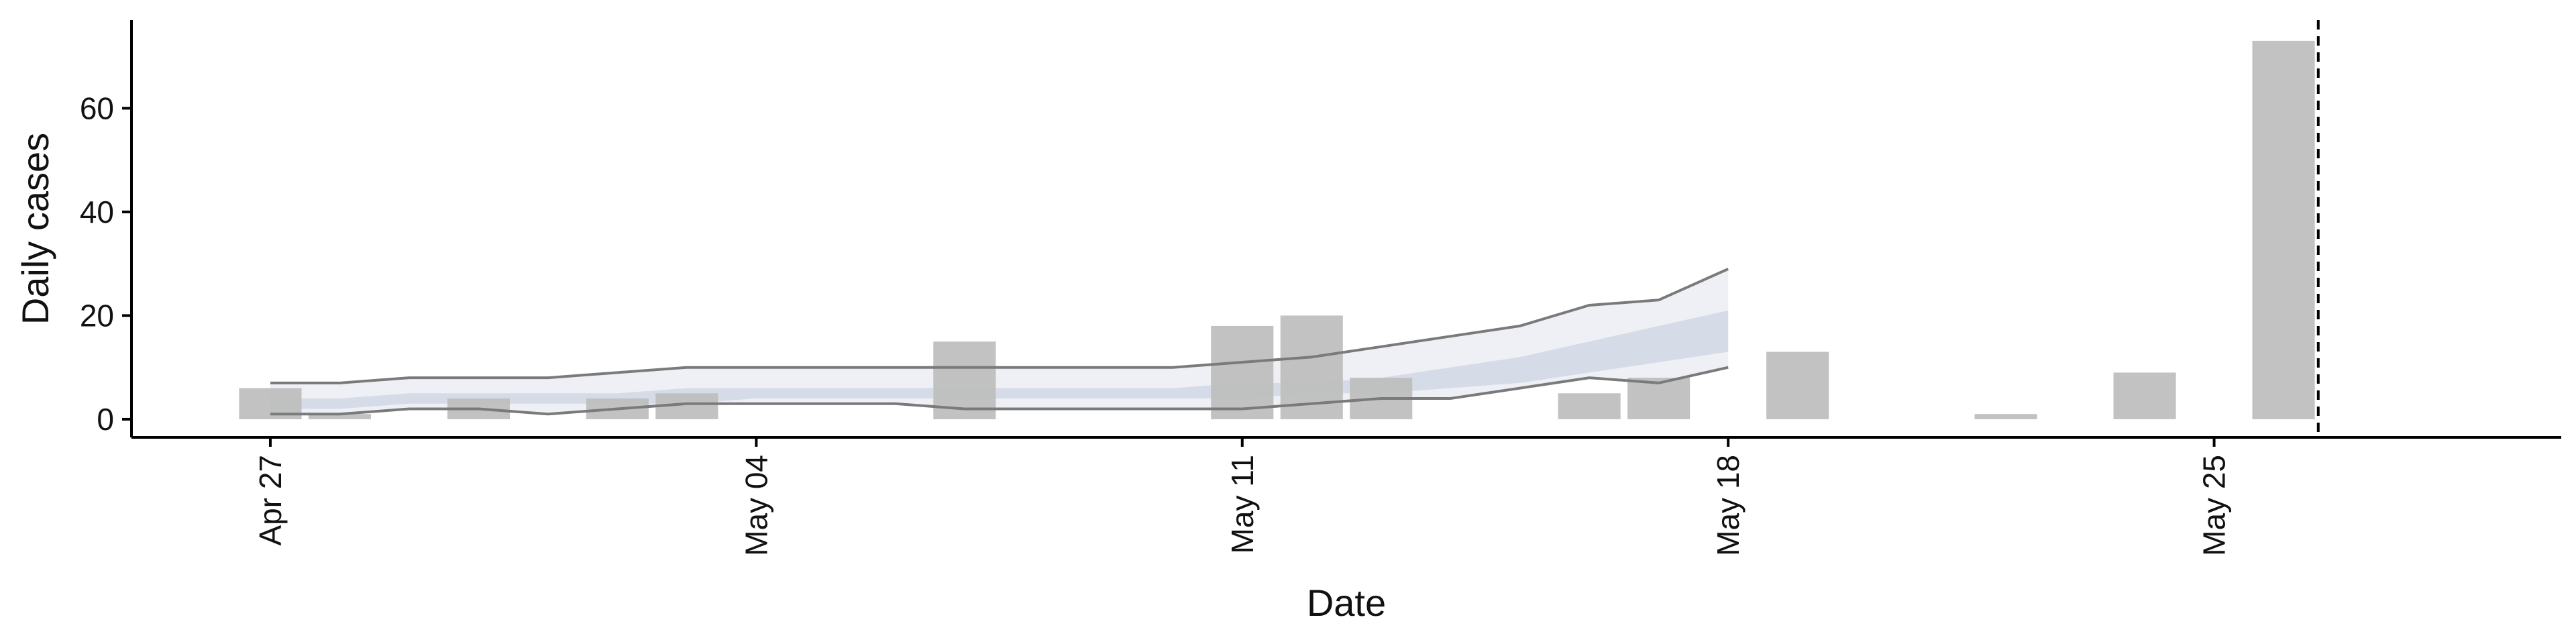 This screenshot has height=644, width=2576. Describe the element at coordinates (97, 108) in the screenshot. I see `y-tick-label-60: 60` at that location.